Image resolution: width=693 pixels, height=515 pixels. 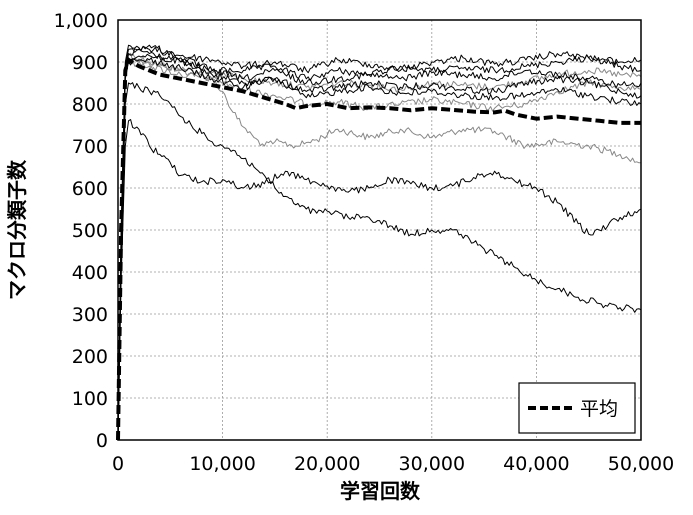 I want to click on legend: 平均, so click(x=577, y=408).